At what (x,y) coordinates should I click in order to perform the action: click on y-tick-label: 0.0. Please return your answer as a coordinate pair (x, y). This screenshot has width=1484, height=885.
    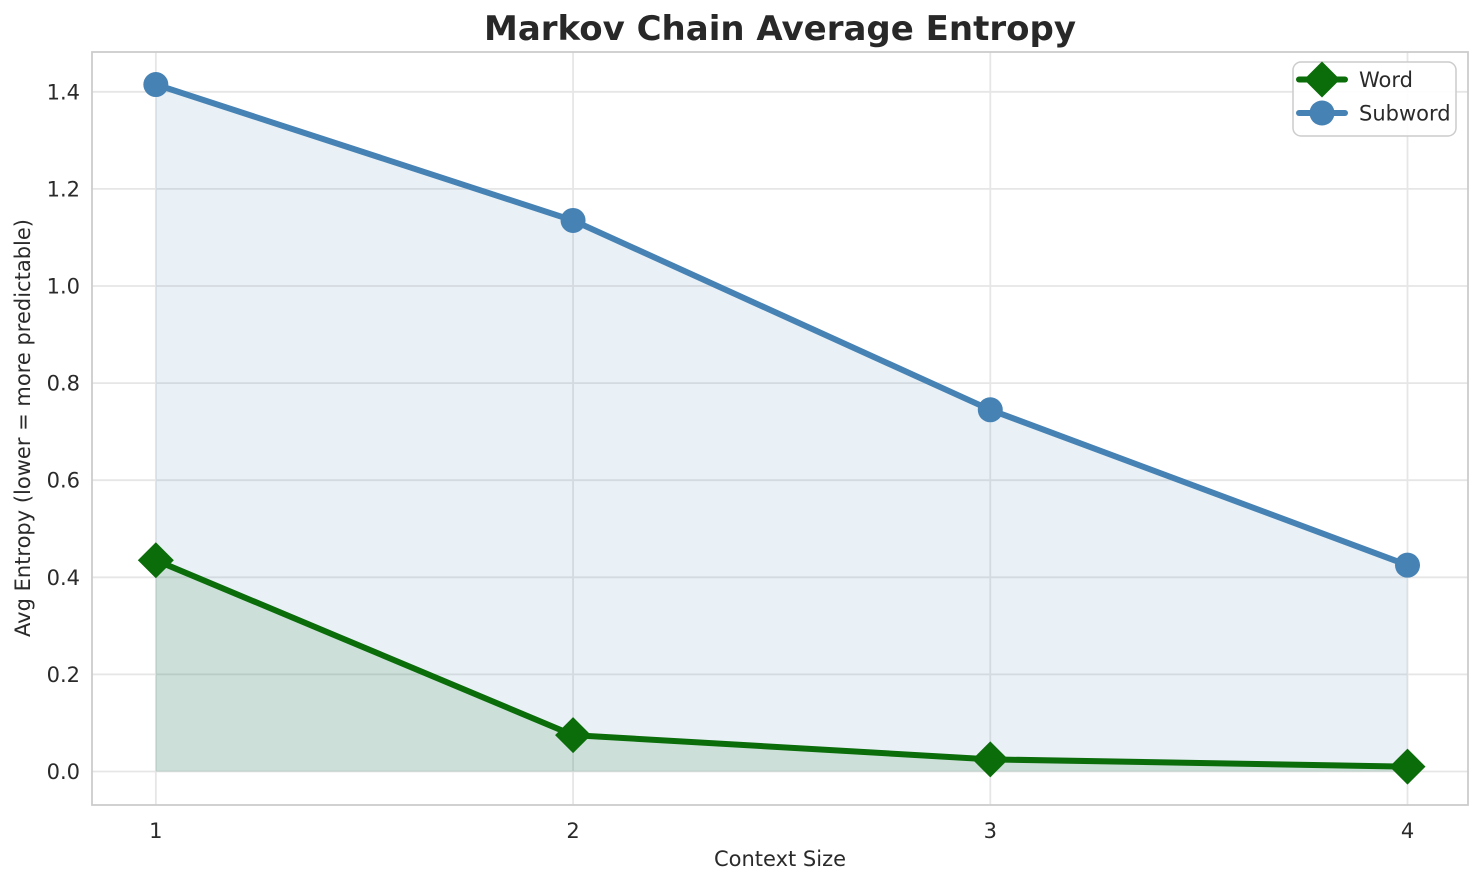
    Looking at the image, I should click on (63, 772).